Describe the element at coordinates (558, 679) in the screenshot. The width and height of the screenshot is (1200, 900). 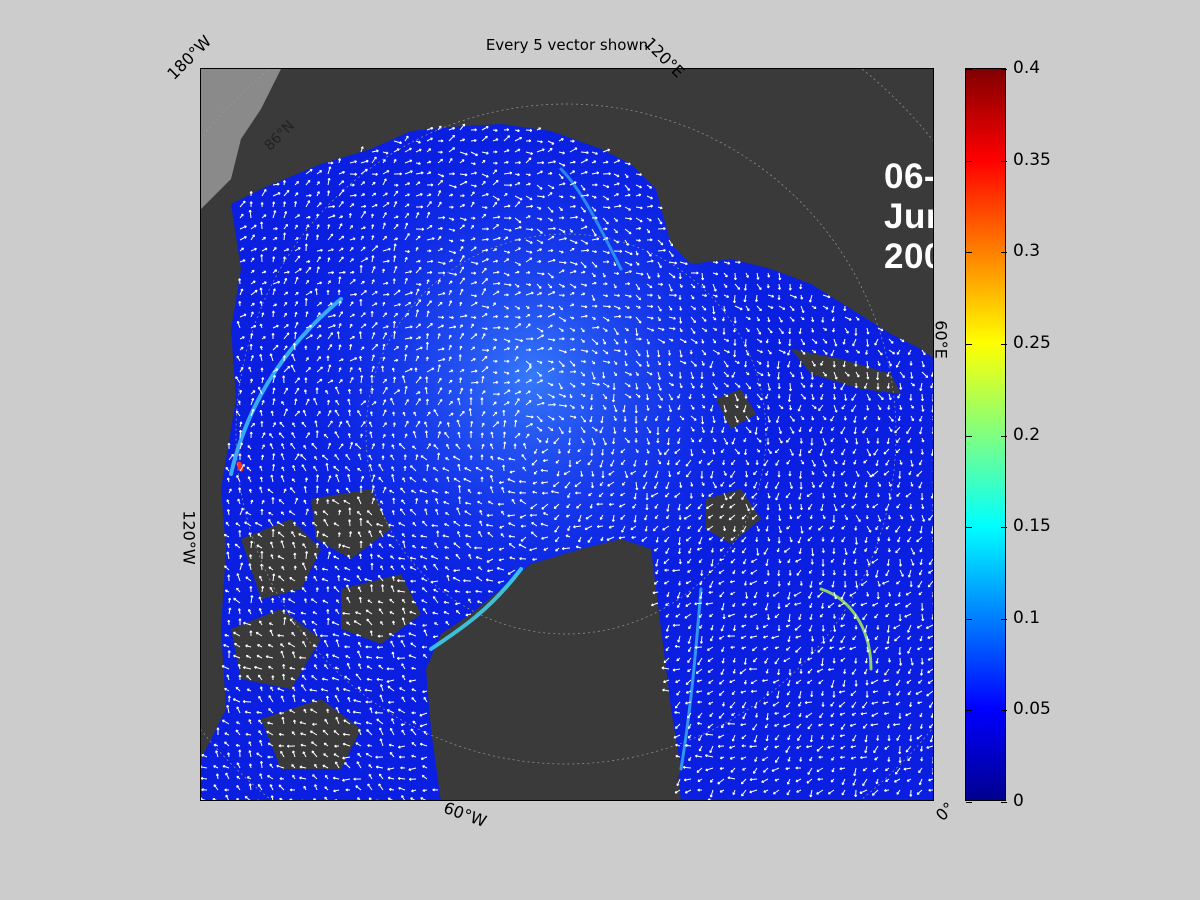
I see `greenland-land` at that location.